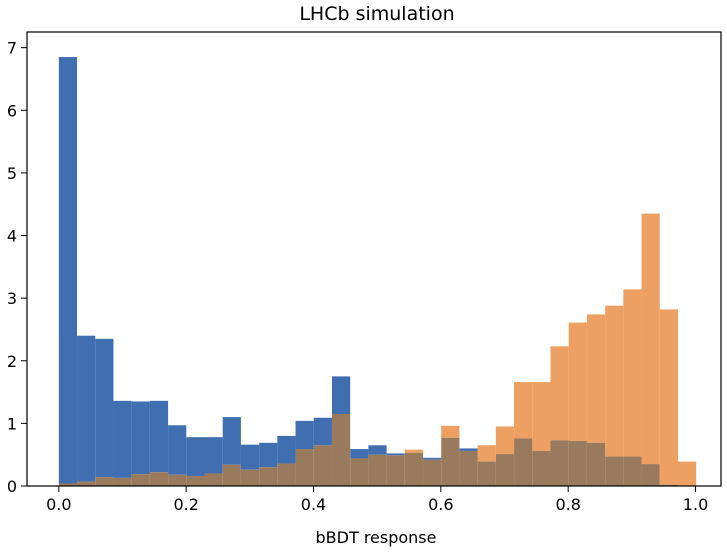 The width and height of the screenshot is (727, 555). Describe the element at coordinates (376, 14) in the screenshot. I see `chart-title: LHCb simulation` at that location.